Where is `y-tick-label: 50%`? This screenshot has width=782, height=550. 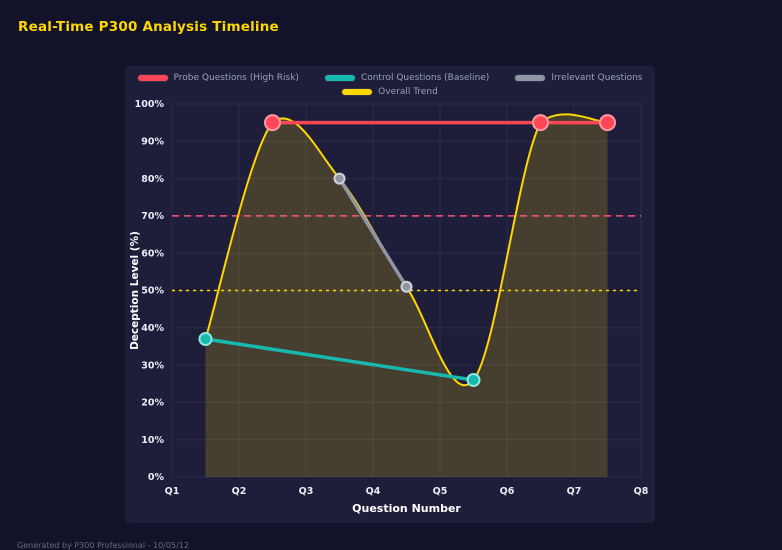
y-tick-label: 50% is located at coordinates (152, 291).